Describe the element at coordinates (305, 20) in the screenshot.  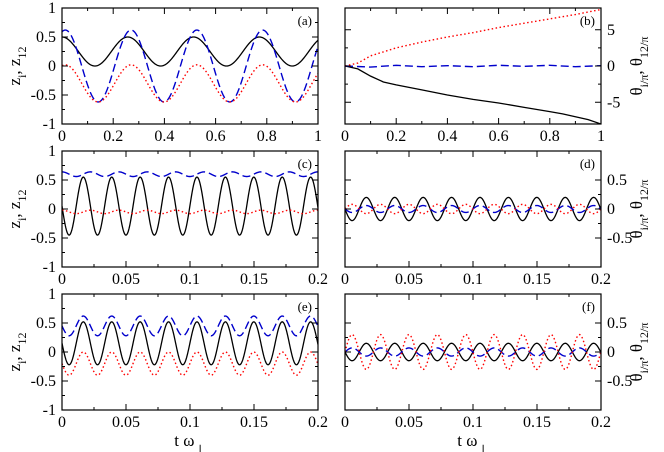
I see `panel-tag: (a)` at that location.